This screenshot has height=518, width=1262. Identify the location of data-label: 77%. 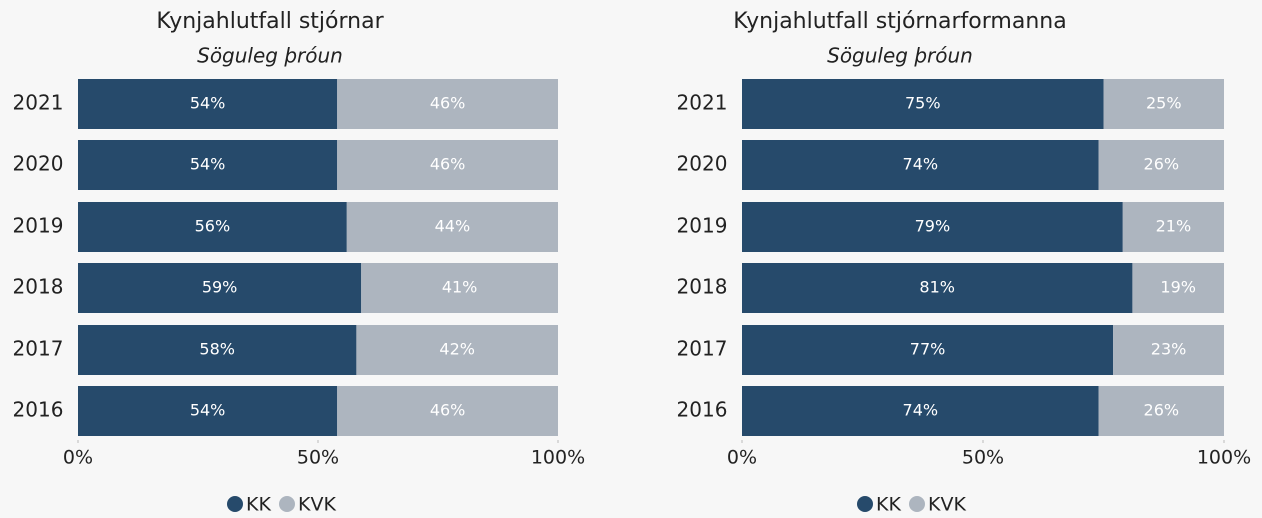
(928, 349).